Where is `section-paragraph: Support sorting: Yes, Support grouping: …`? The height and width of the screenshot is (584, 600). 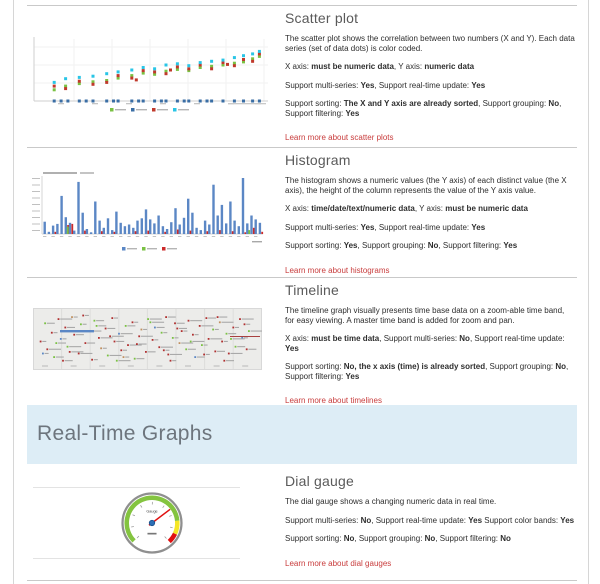 section-paragraph: Support sorting: Yes, Support grouping: … is located at coordinates (401, 245).